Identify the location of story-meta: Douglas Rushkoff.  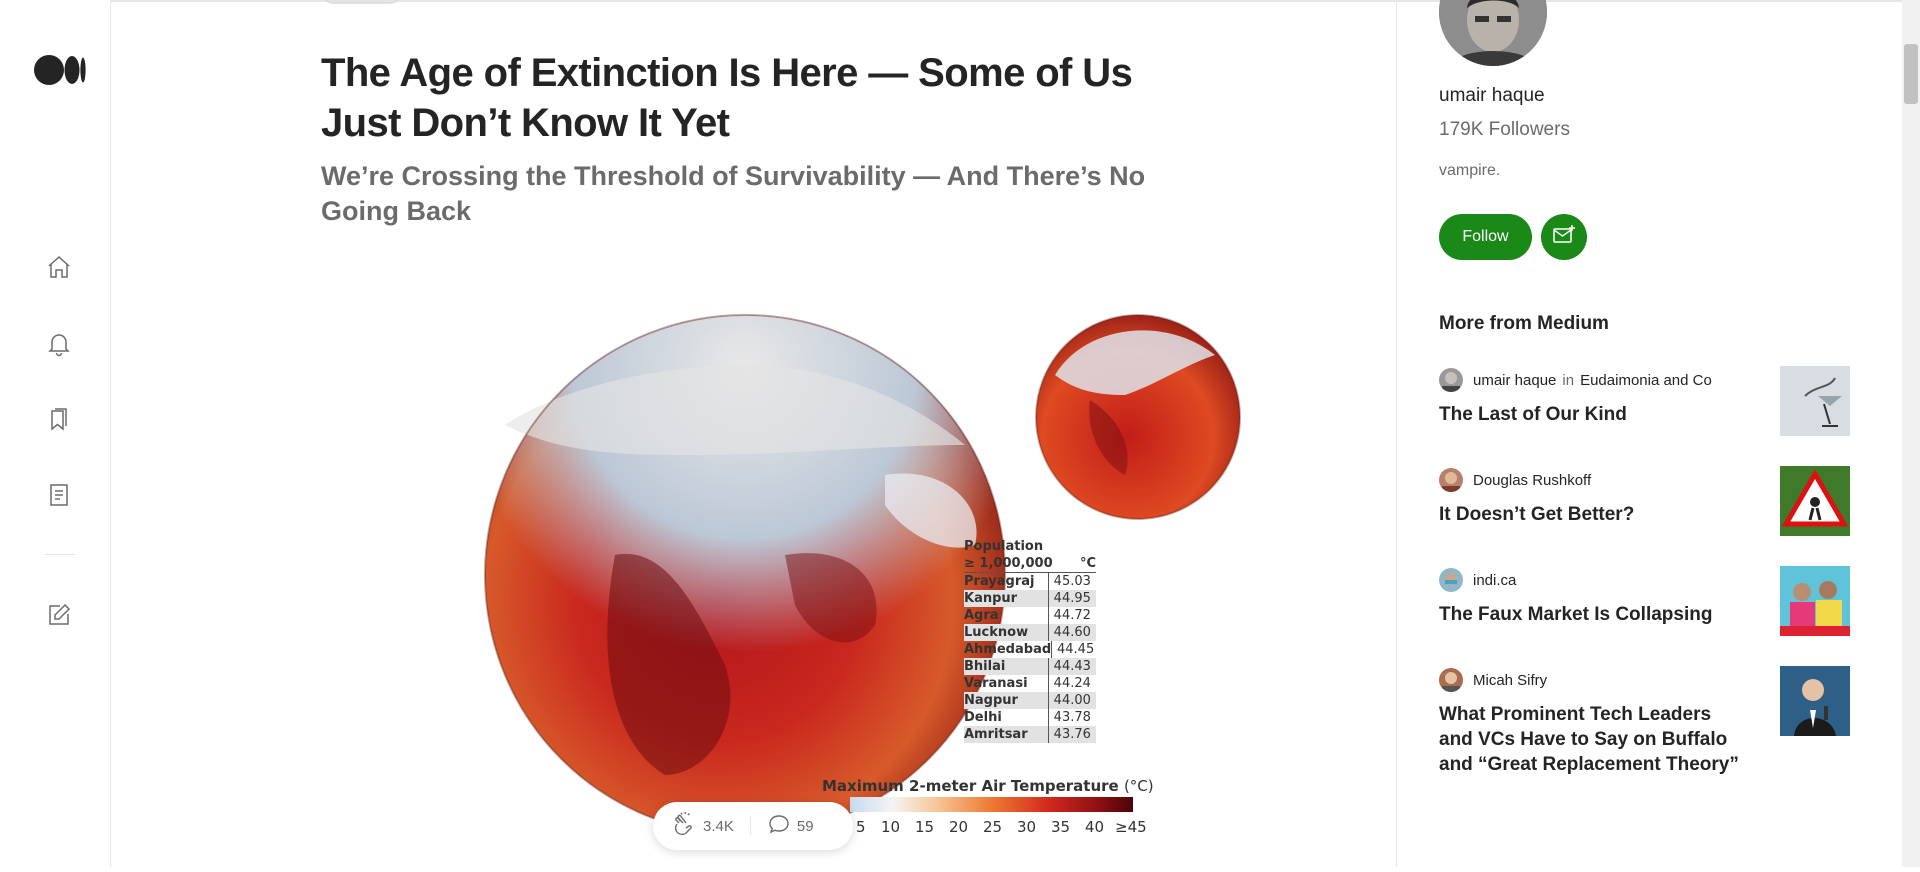
(1644, 480).